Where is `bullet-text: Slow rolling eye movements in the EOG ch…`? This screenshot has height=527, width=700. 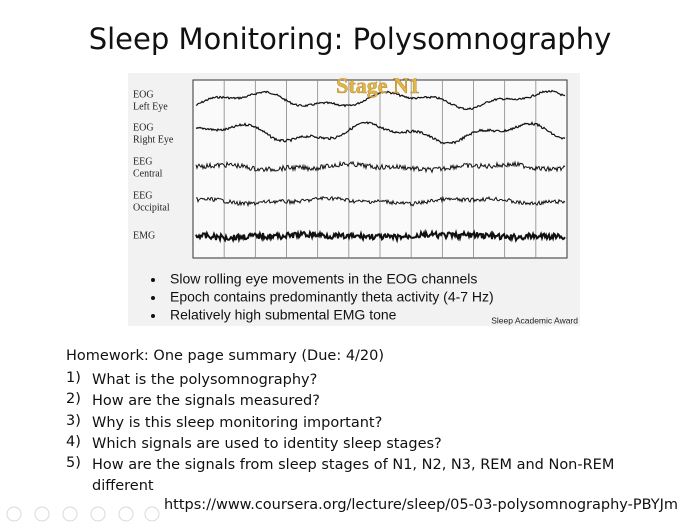 bullet-text: Slow rolling eye movements in the EOG ch… is located at coordinates (323, 279).